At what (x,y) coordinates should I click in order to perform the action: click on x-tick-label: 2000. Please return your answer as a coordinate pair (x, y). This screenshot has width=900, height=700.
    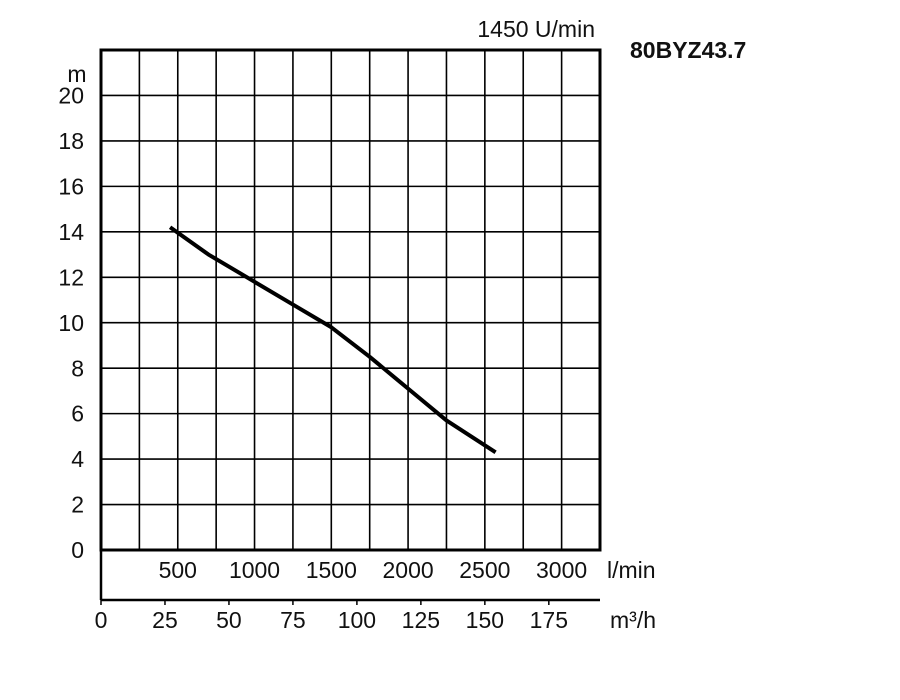
    Looking at the image, I should click on (407, 570).